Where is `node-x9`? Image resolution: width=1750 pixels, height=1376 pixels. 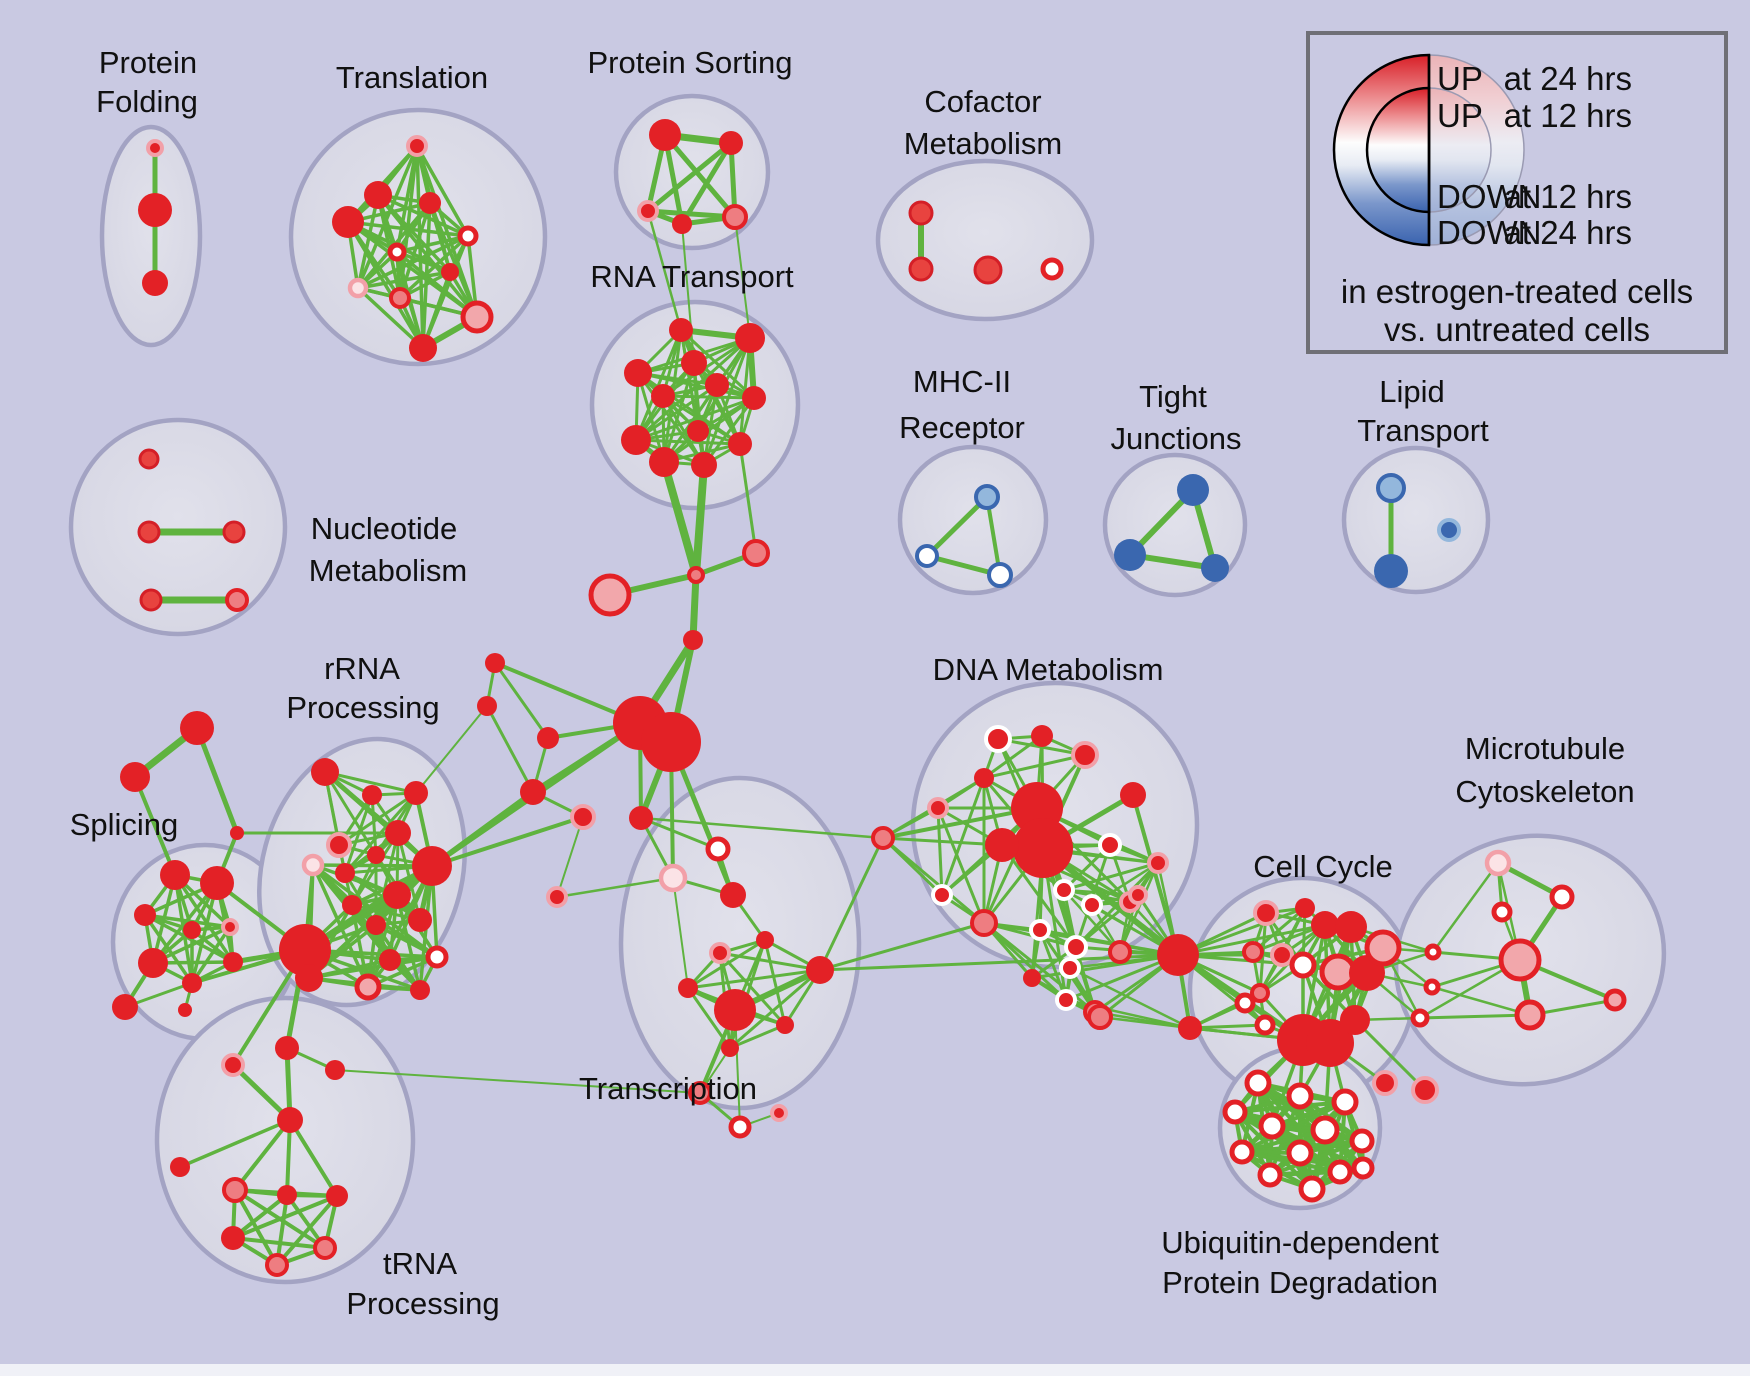 node-x9 is located at coordinates (735, 1010).